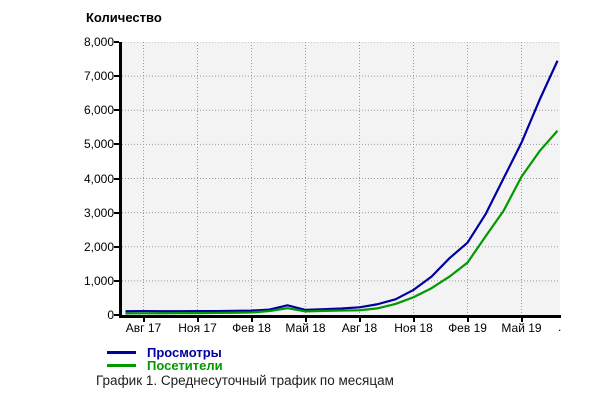 This screenshot has height=400, width=600. What do you see at coordinates (184, 352) in the screenshot?
I see `legend-label-views: Просмотры` at bounding box center [184, 352].